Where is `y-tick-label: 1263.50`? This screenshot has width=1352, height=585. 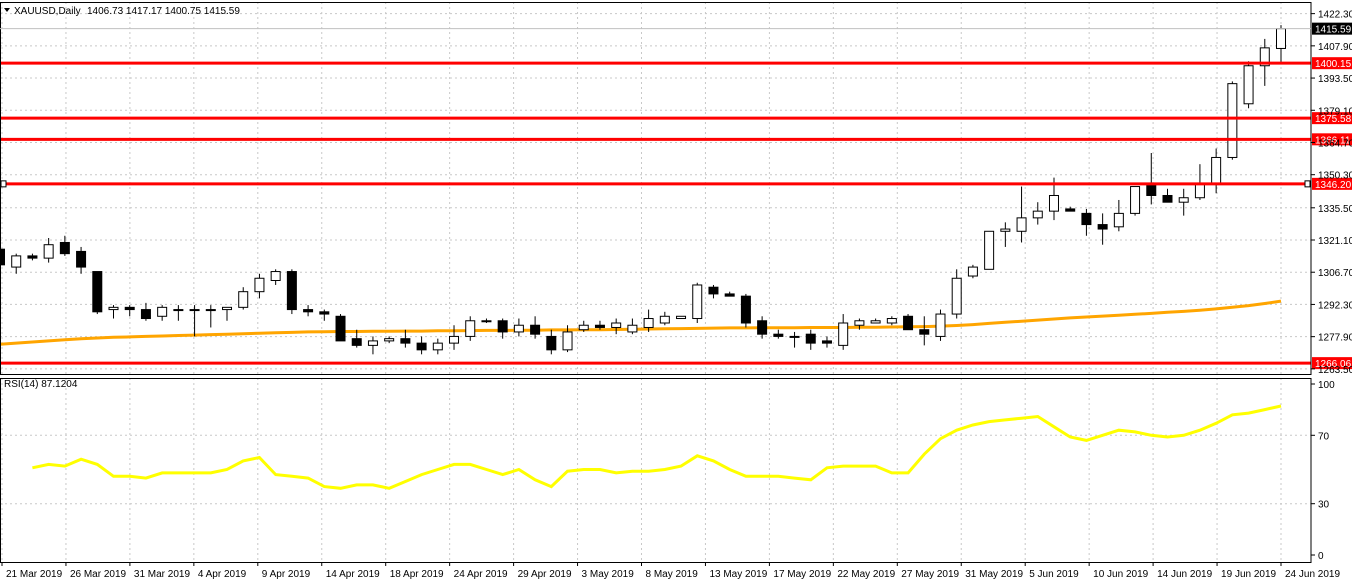 y-tick-label: 1263.50 is located at coordinates (1335, 370).